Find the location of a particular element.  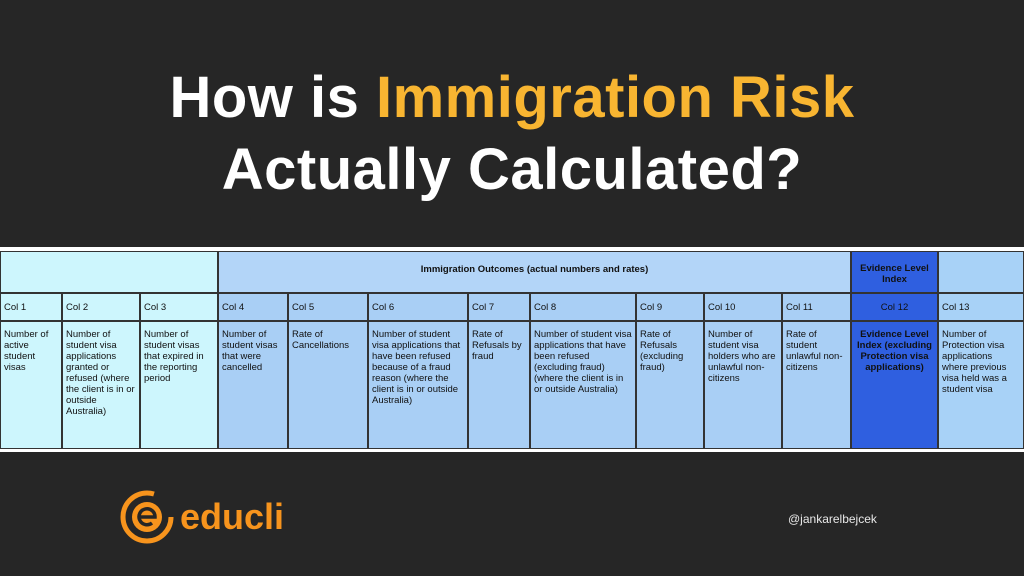

title-highlight: Immigration Risk is located at coordinates (615, 97).